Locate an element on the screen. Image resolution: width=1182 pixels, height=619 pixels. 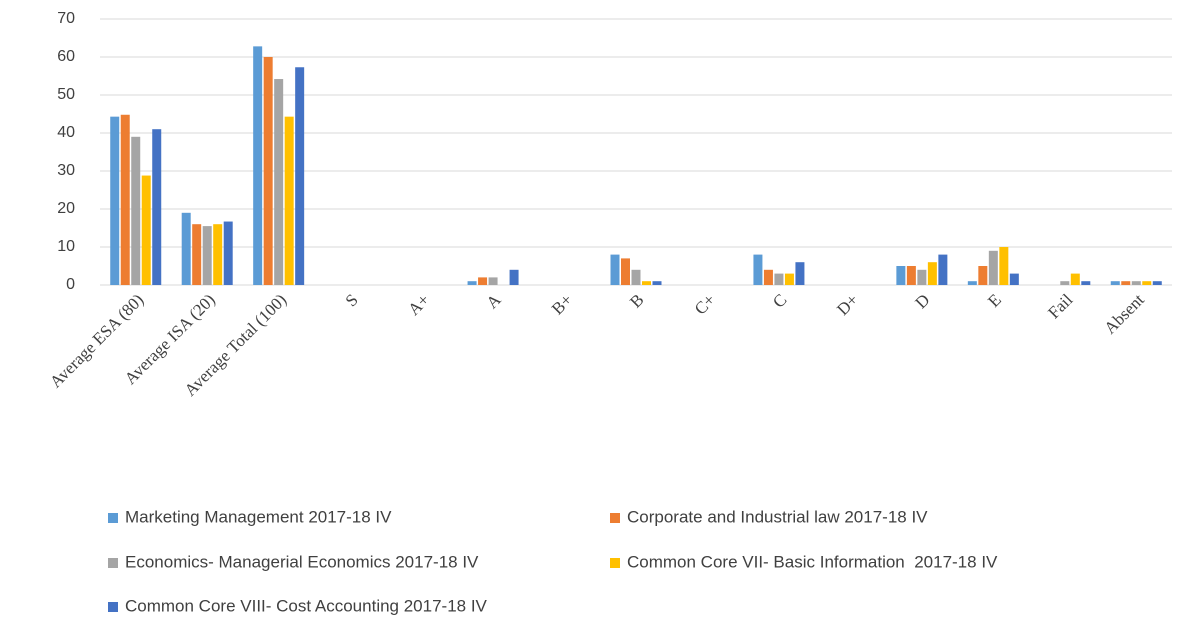
y-tick-label: 0 is located at coordinates (70, 284).